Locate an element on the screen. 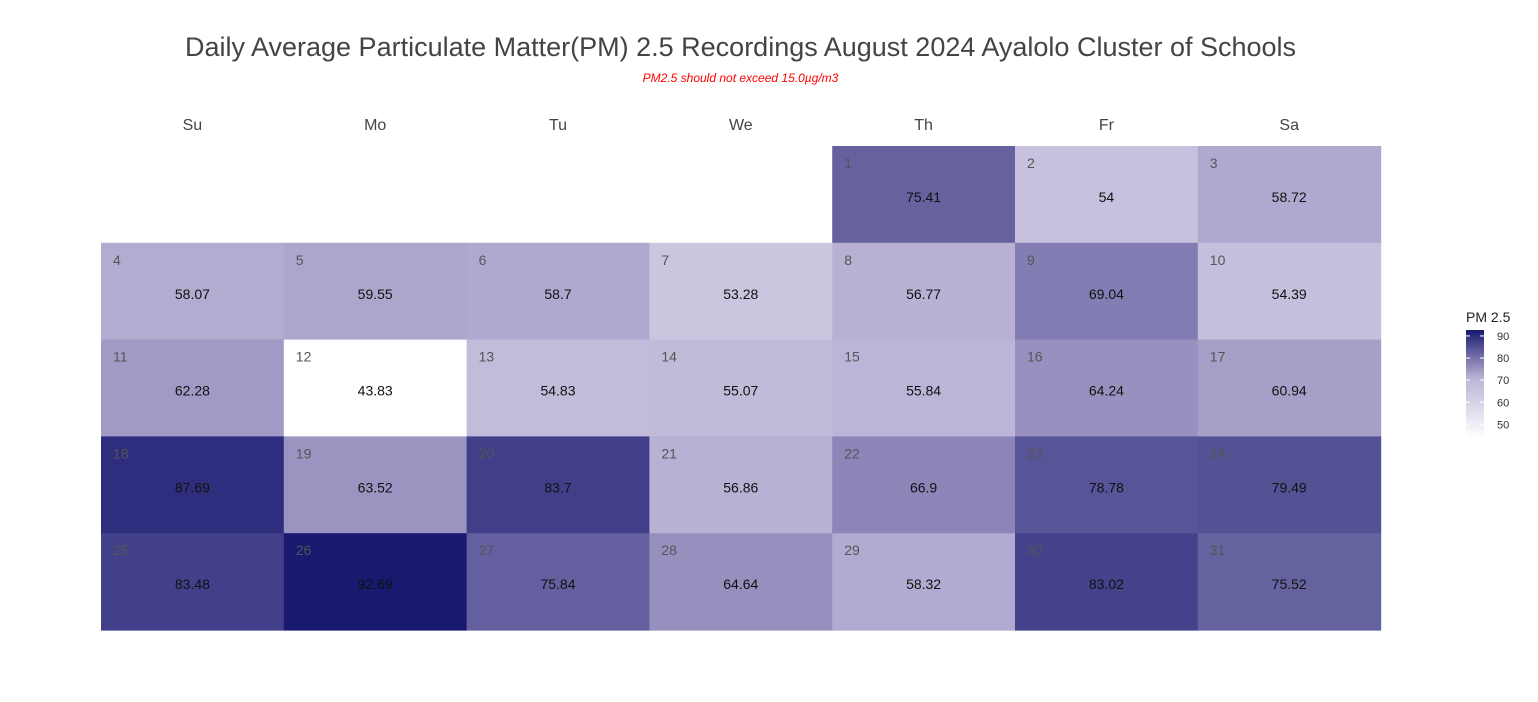 This screenshot has height=702, width=1538. day-value-label: 78.78 is located at coordinates (1106, 487).